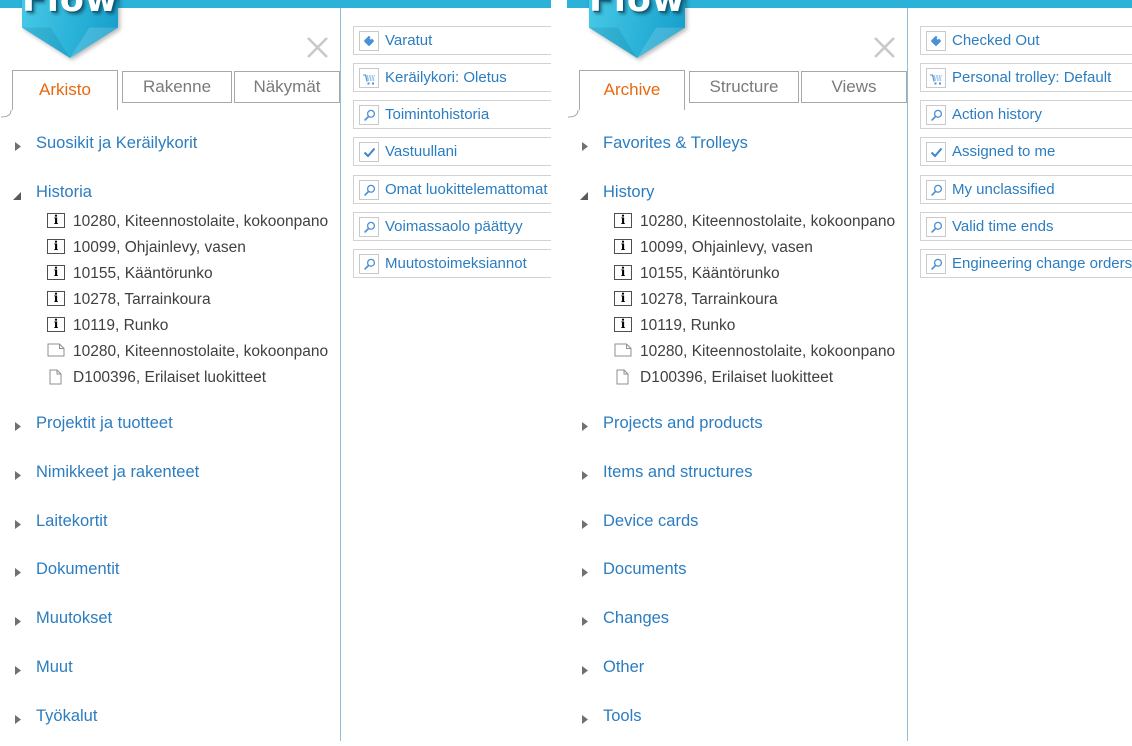  Describe the element at coordinates (452, 226) in the screenshot. I see `quick-button-valid-time-ends: Voimassaolo päättyy` at that location.